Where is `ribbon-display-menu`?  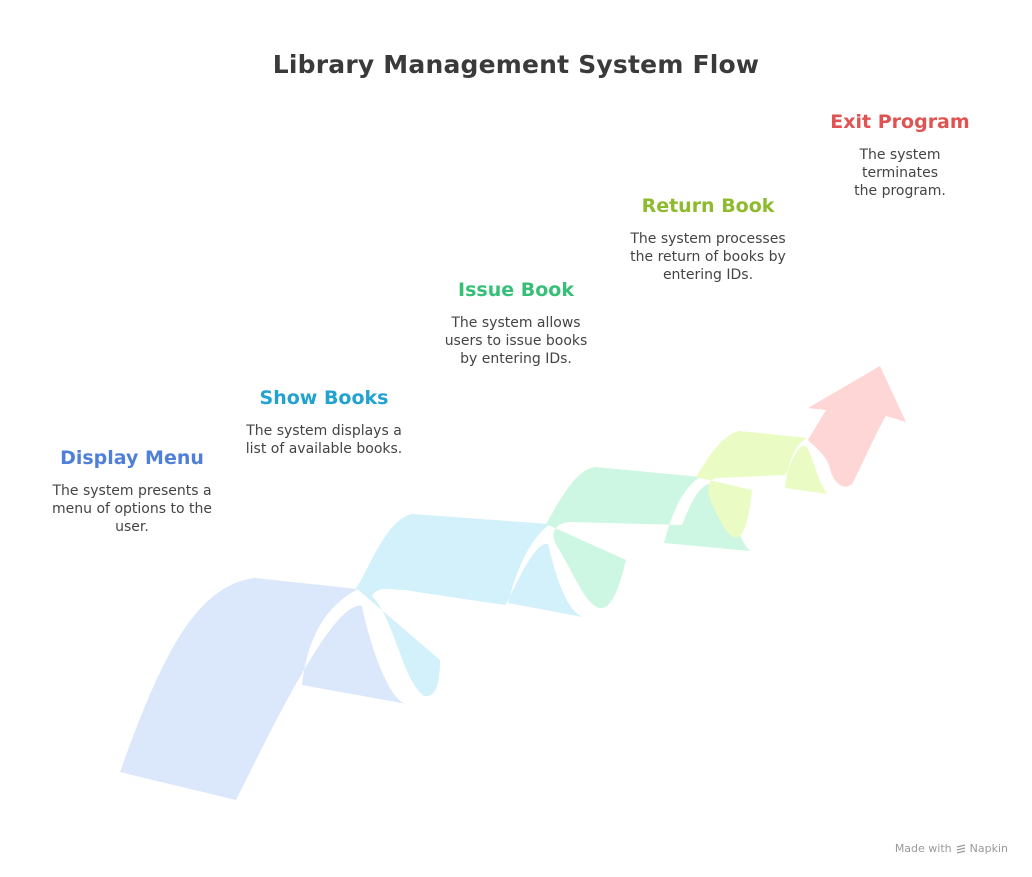 ribbon-display-menu is located at coordinates (263, 689).